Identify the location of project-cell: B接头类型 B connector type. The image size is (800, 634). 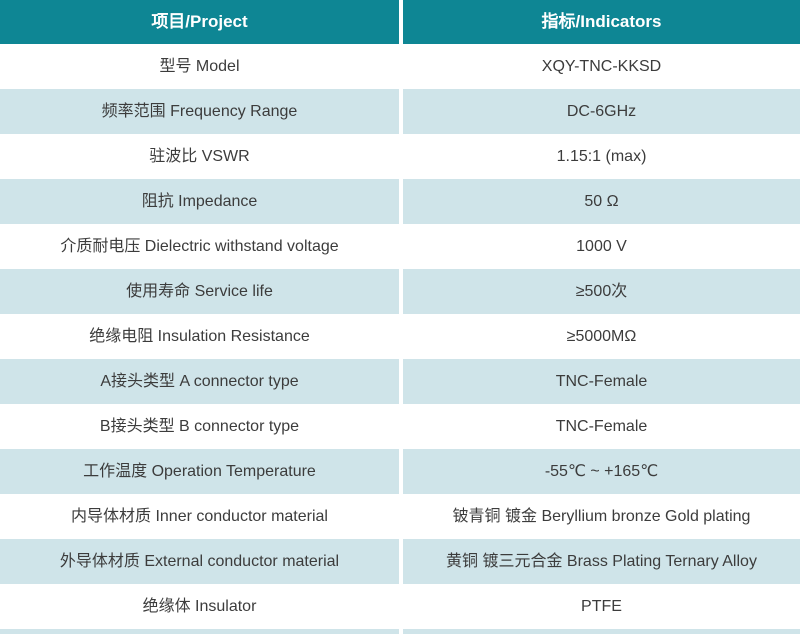
(199, 426).